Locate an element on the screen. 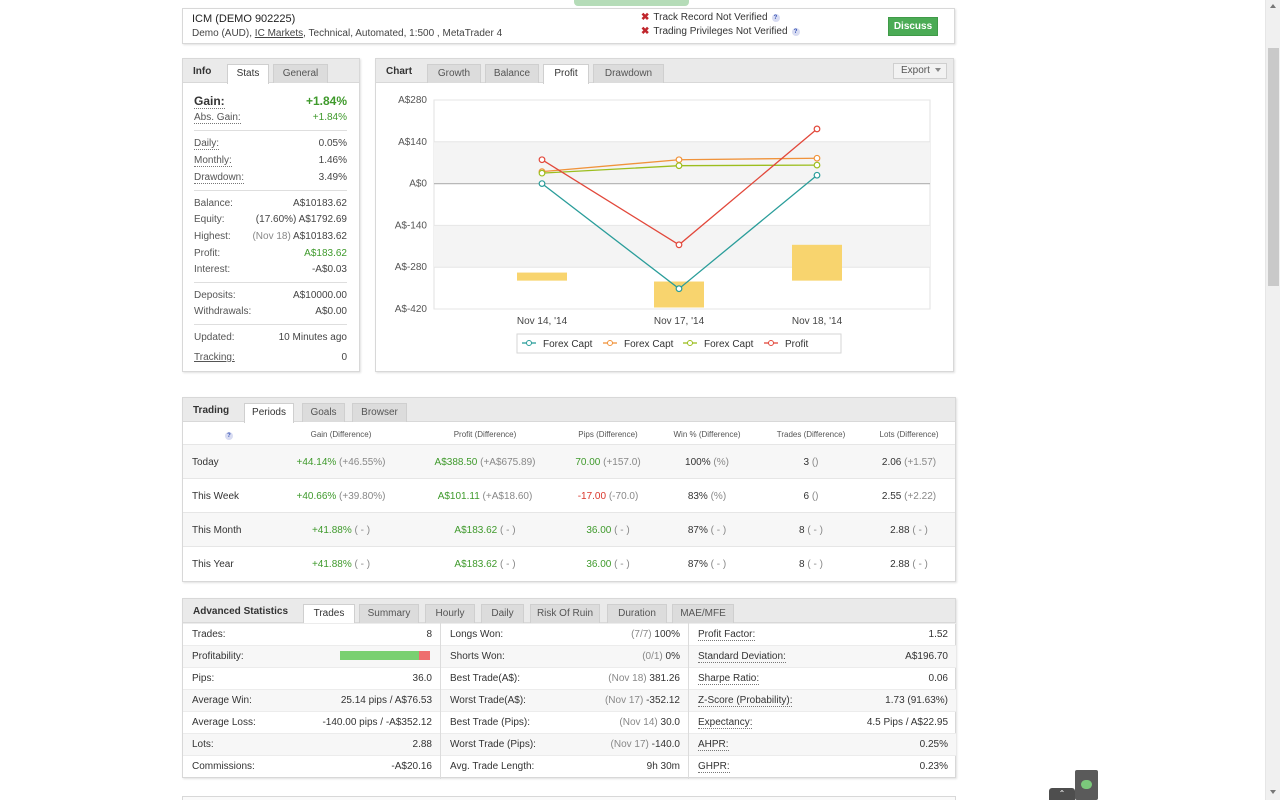 This screenshot has width=1280, height=800. x-tick-label: Nov 18, '14 is located at coordinates (817, 321).